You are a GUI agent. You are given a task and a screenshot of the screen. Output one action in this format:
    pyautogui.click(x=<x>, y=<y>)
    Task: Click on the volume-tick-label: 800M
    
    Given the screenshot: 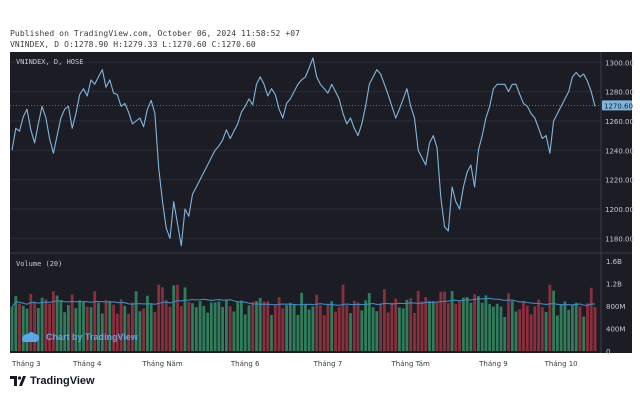 What is the action you would take?
    pyautogui.click(x=615, y=307)
    